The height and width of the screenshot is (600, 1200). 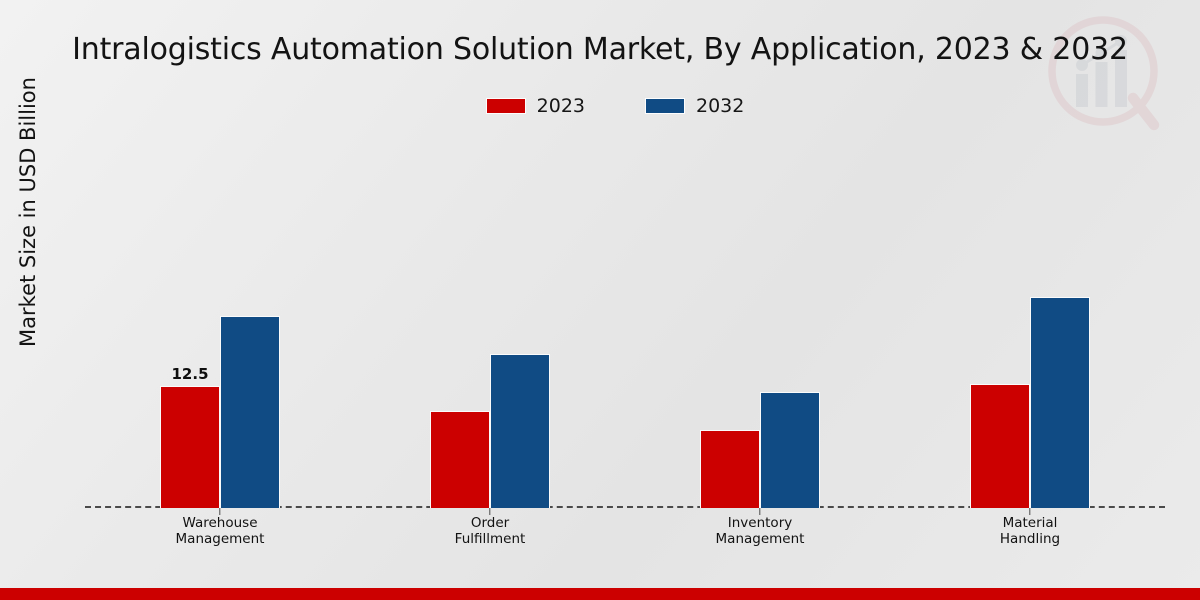 What do you see at coordinates (1030, 539) in the screenshot?
I see `x-label-line-2: Handling` at bounding box center [1030, 539].